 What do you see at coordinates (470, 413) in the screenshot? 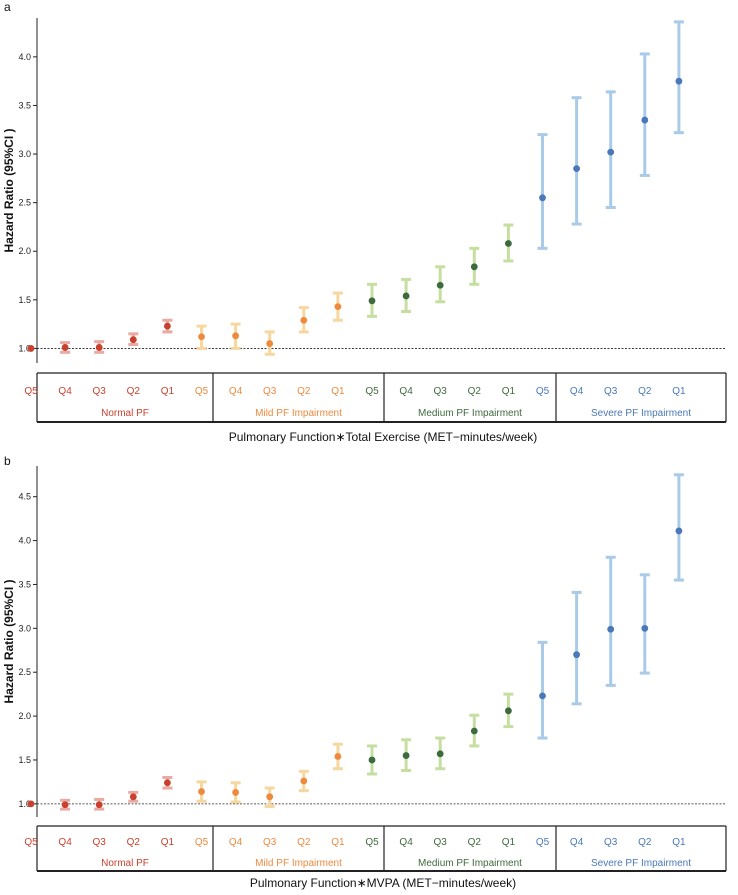
I see `group-label: Medium PF Impairment` at bounding box center [470, 413].